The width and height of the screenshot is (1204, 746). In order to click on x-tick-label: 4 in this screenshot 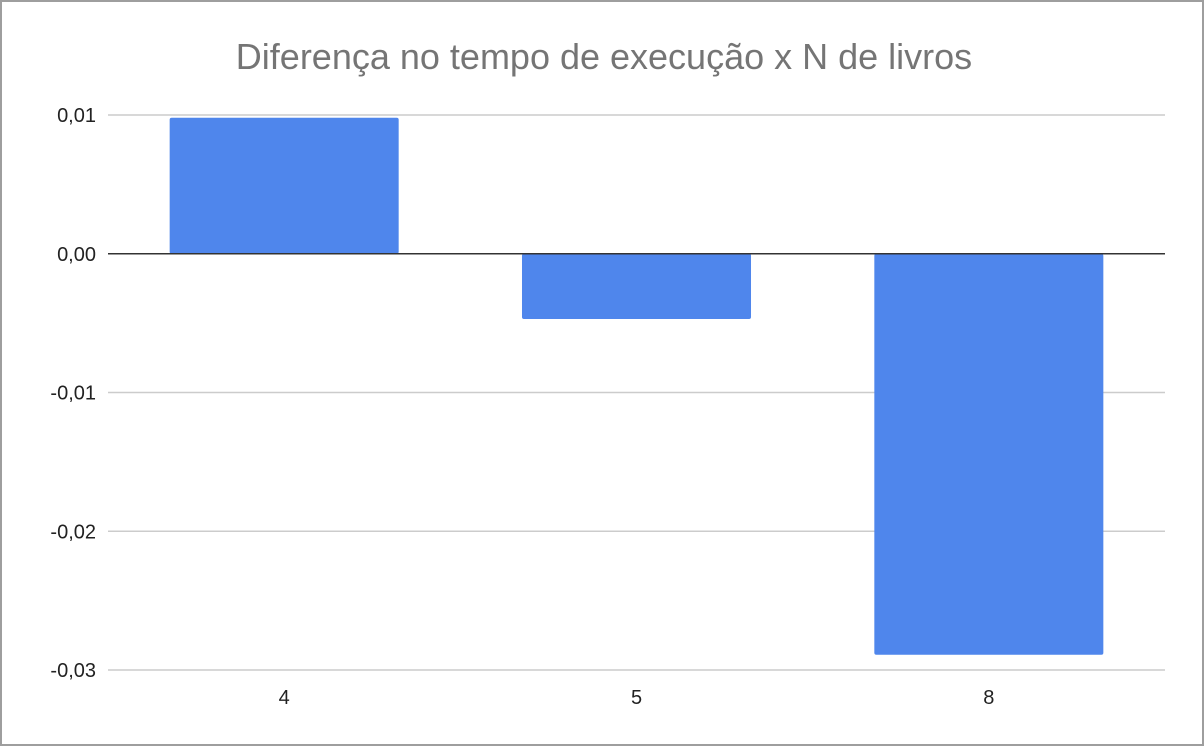, I will do `click(284, 698)`.